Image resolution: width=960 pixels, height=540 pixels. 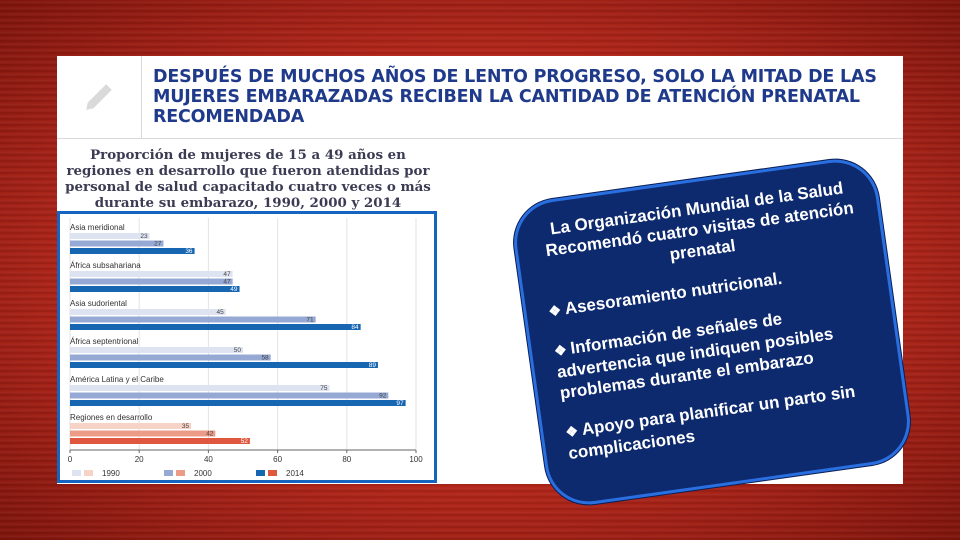 What do you see at coordinates (117, 379) in the screenshot?
I see `category-label: América Latina y el Caribe` at bounding box center [117, 379].